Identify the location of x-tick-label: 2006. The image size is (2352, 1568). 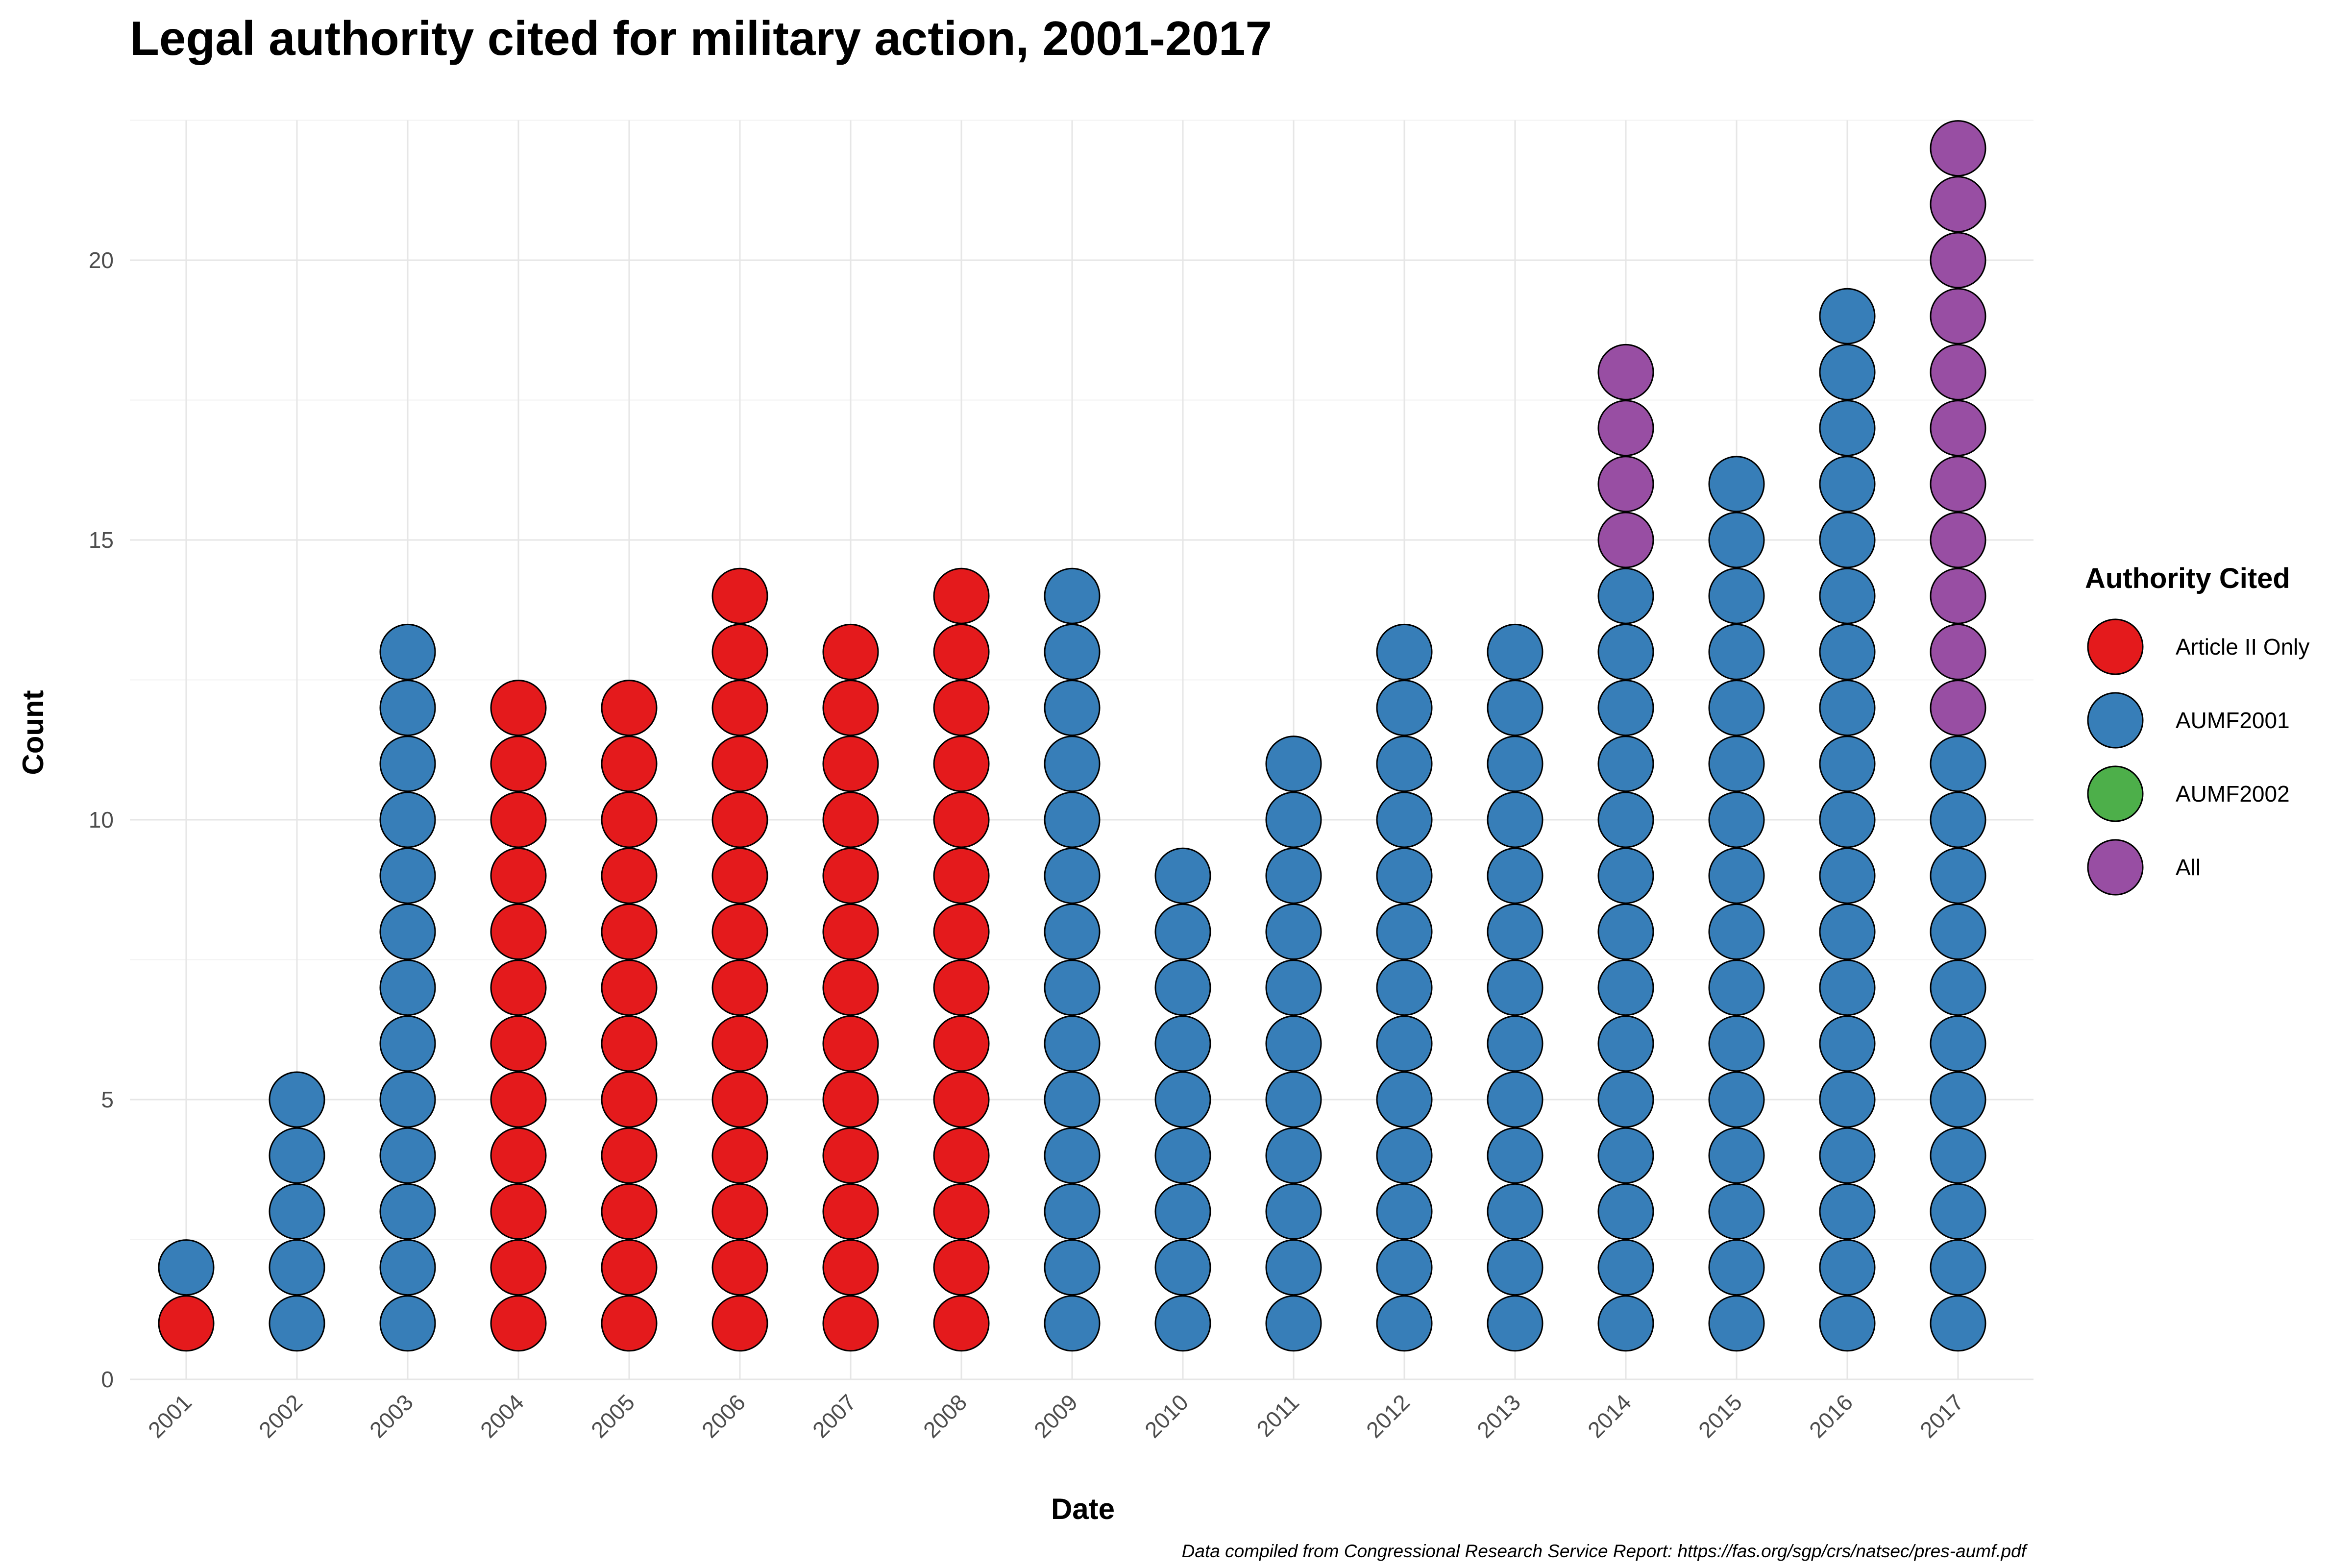
(723, 1416).